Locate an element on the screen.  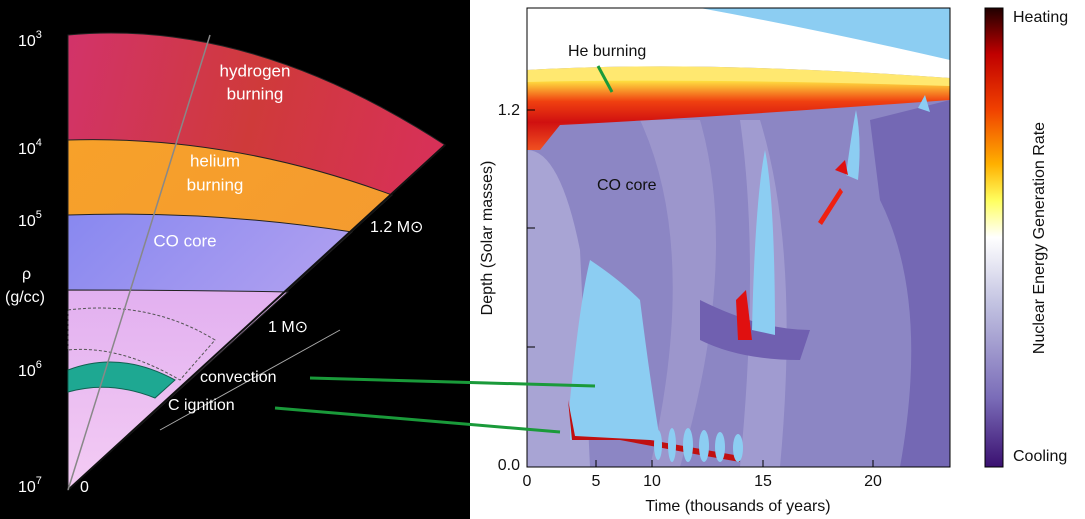
tick-exponent: 3 is located at coordinates (39, 35).